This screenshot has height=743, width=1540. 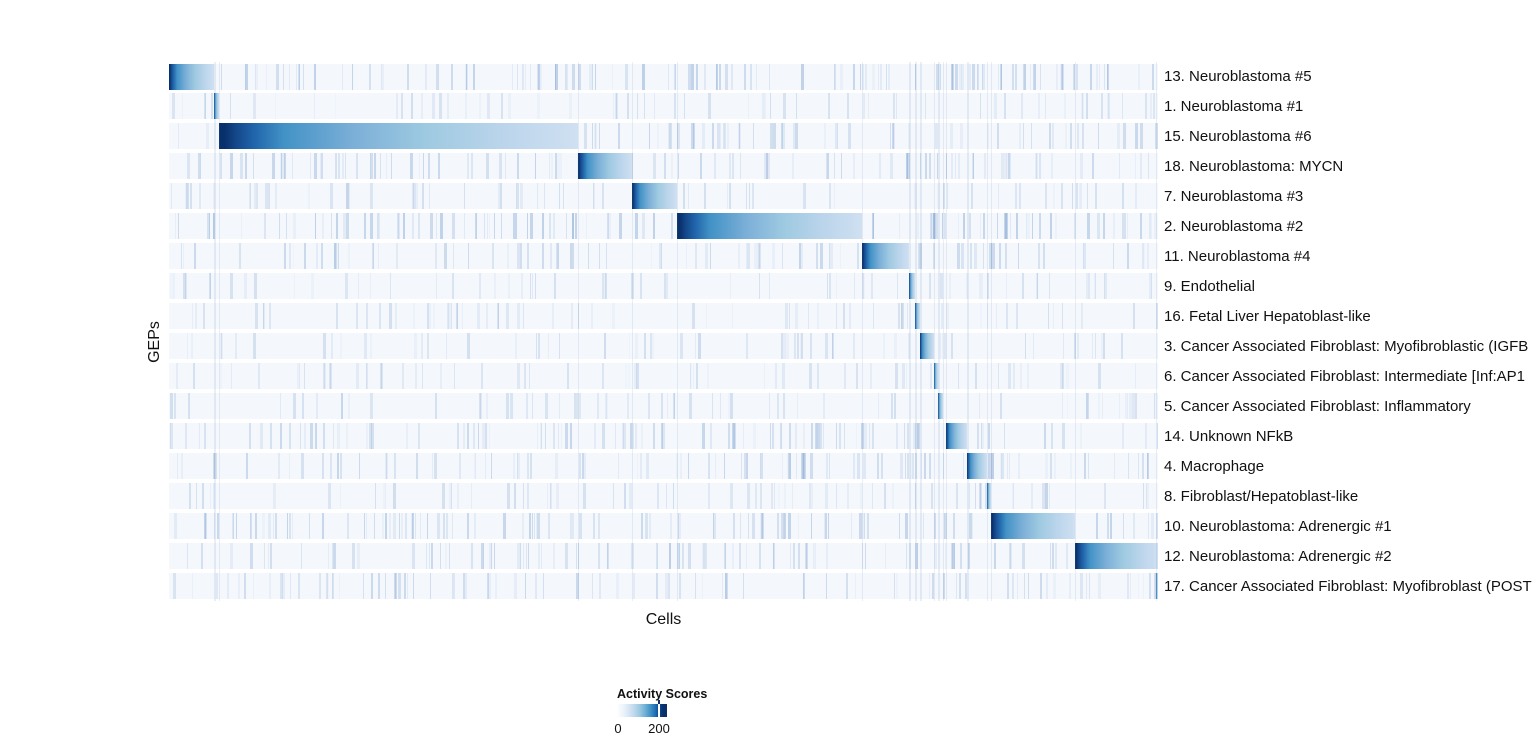 What do you see at coordinates (663, 619) in the screenshot?
I see `x-axis-label: Cells` at bounding box center [663, 619].